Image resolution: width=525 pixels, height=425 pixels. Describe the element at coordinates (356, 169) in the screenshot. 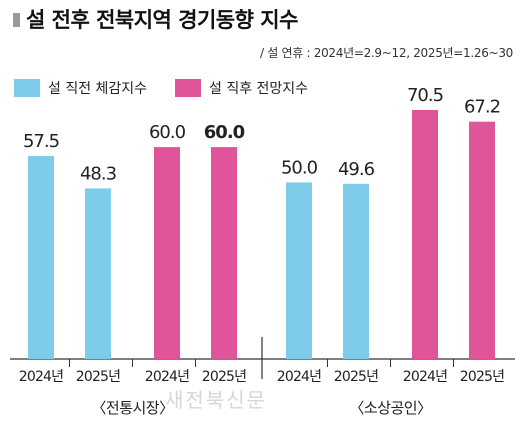

I see `data-label: 49.6` at that location.